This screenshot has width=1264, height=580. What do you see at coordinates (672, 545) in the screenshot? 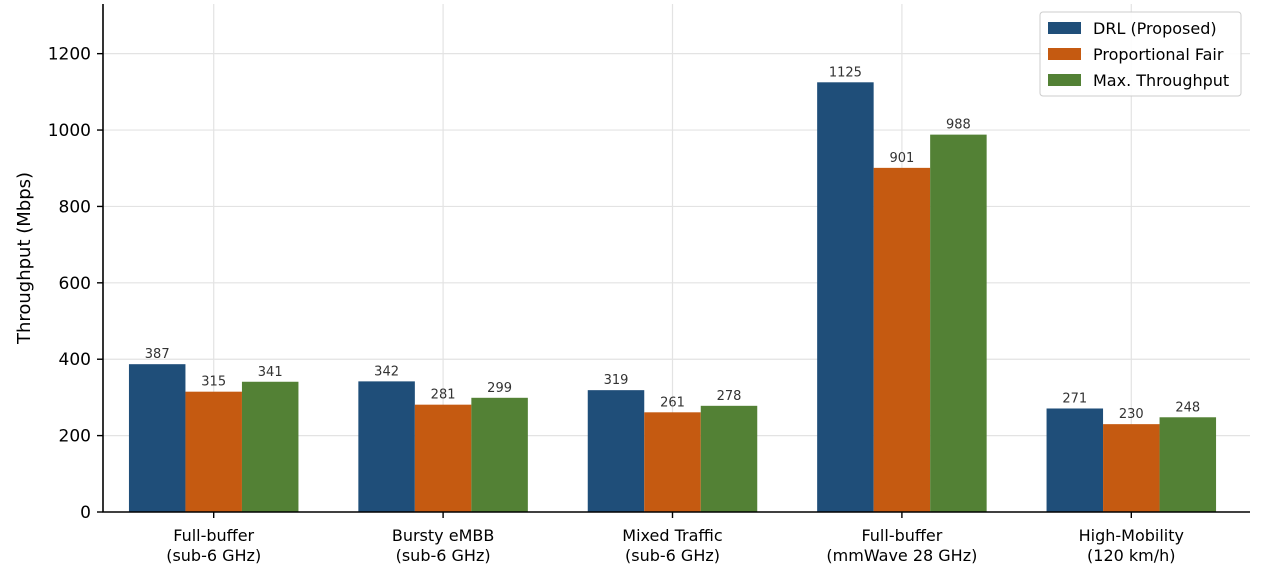
I see `x-tick-label: Mixed Traffic (sub-6 GHz)` at bounding box center [672, 545].